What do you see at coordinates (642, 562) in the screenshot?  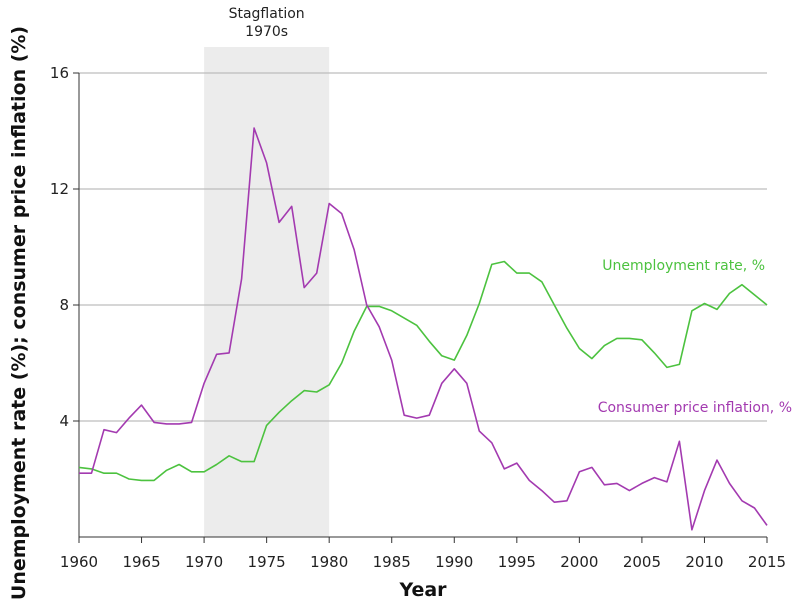 I see `x-tick-label: 2005` at bounding box center [642, 562].